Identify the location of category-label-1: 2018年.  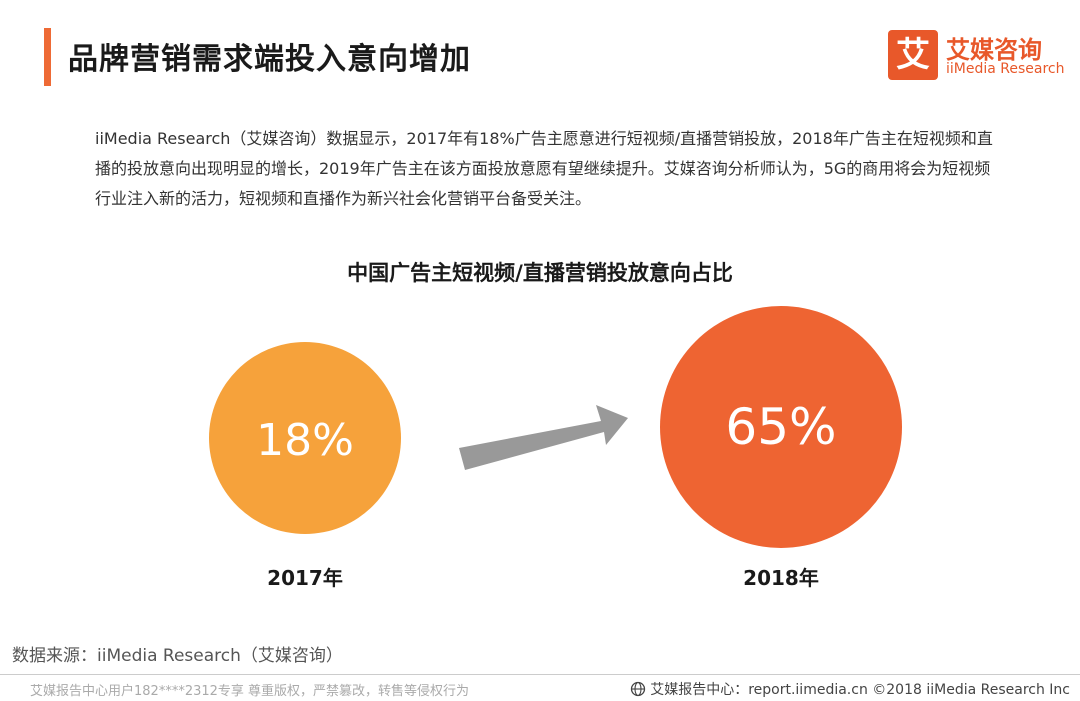
(781, 578).